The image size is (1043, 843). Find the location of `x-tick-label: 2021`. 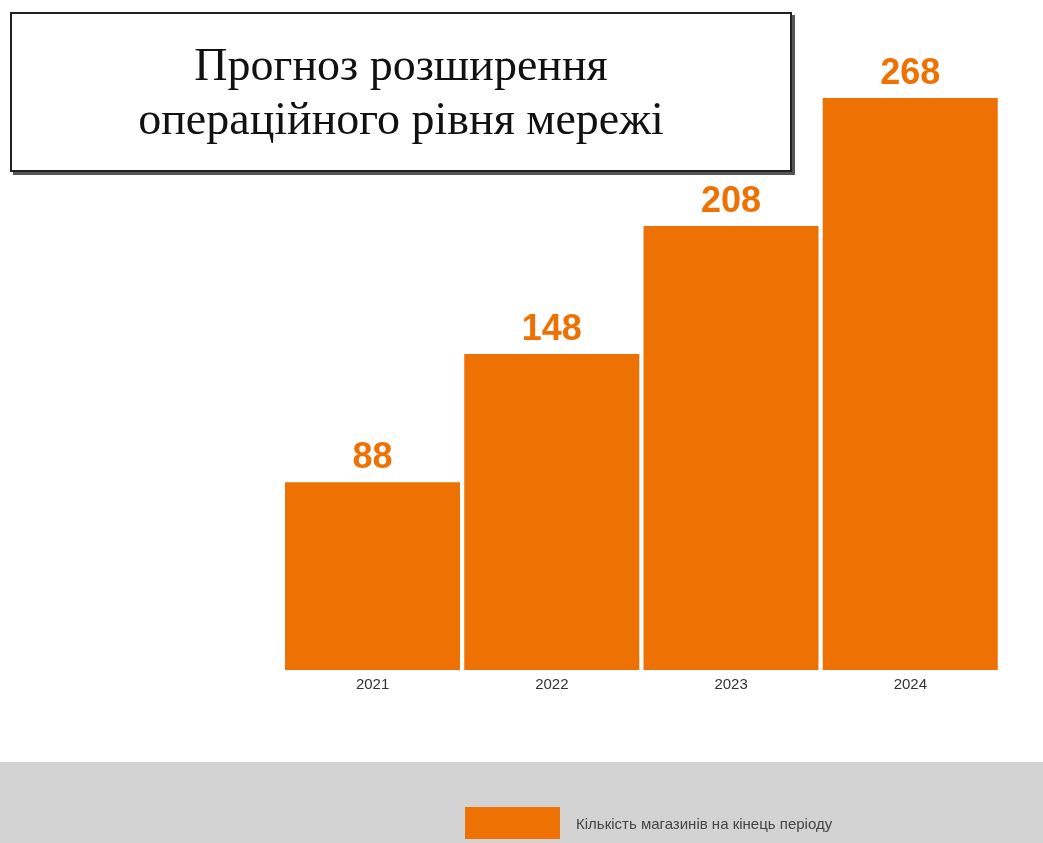

x-tick-label: 2021 is located at coordinates (372, 683).